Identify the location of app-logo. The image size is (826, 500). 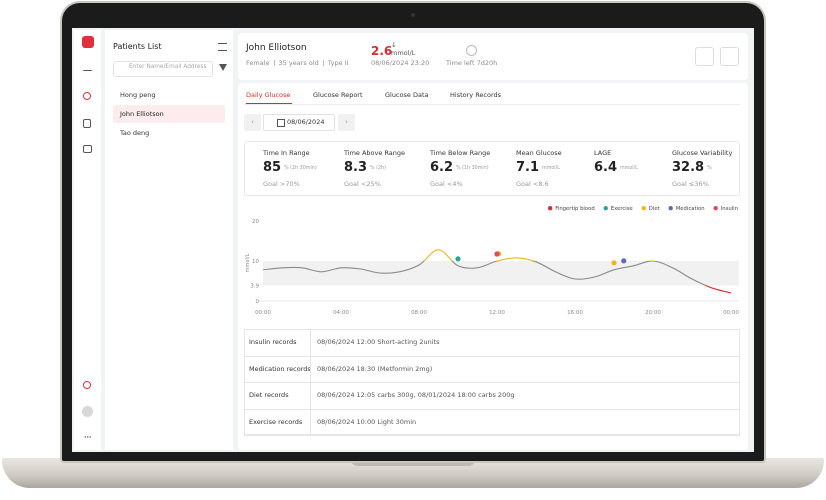
(88, 42).